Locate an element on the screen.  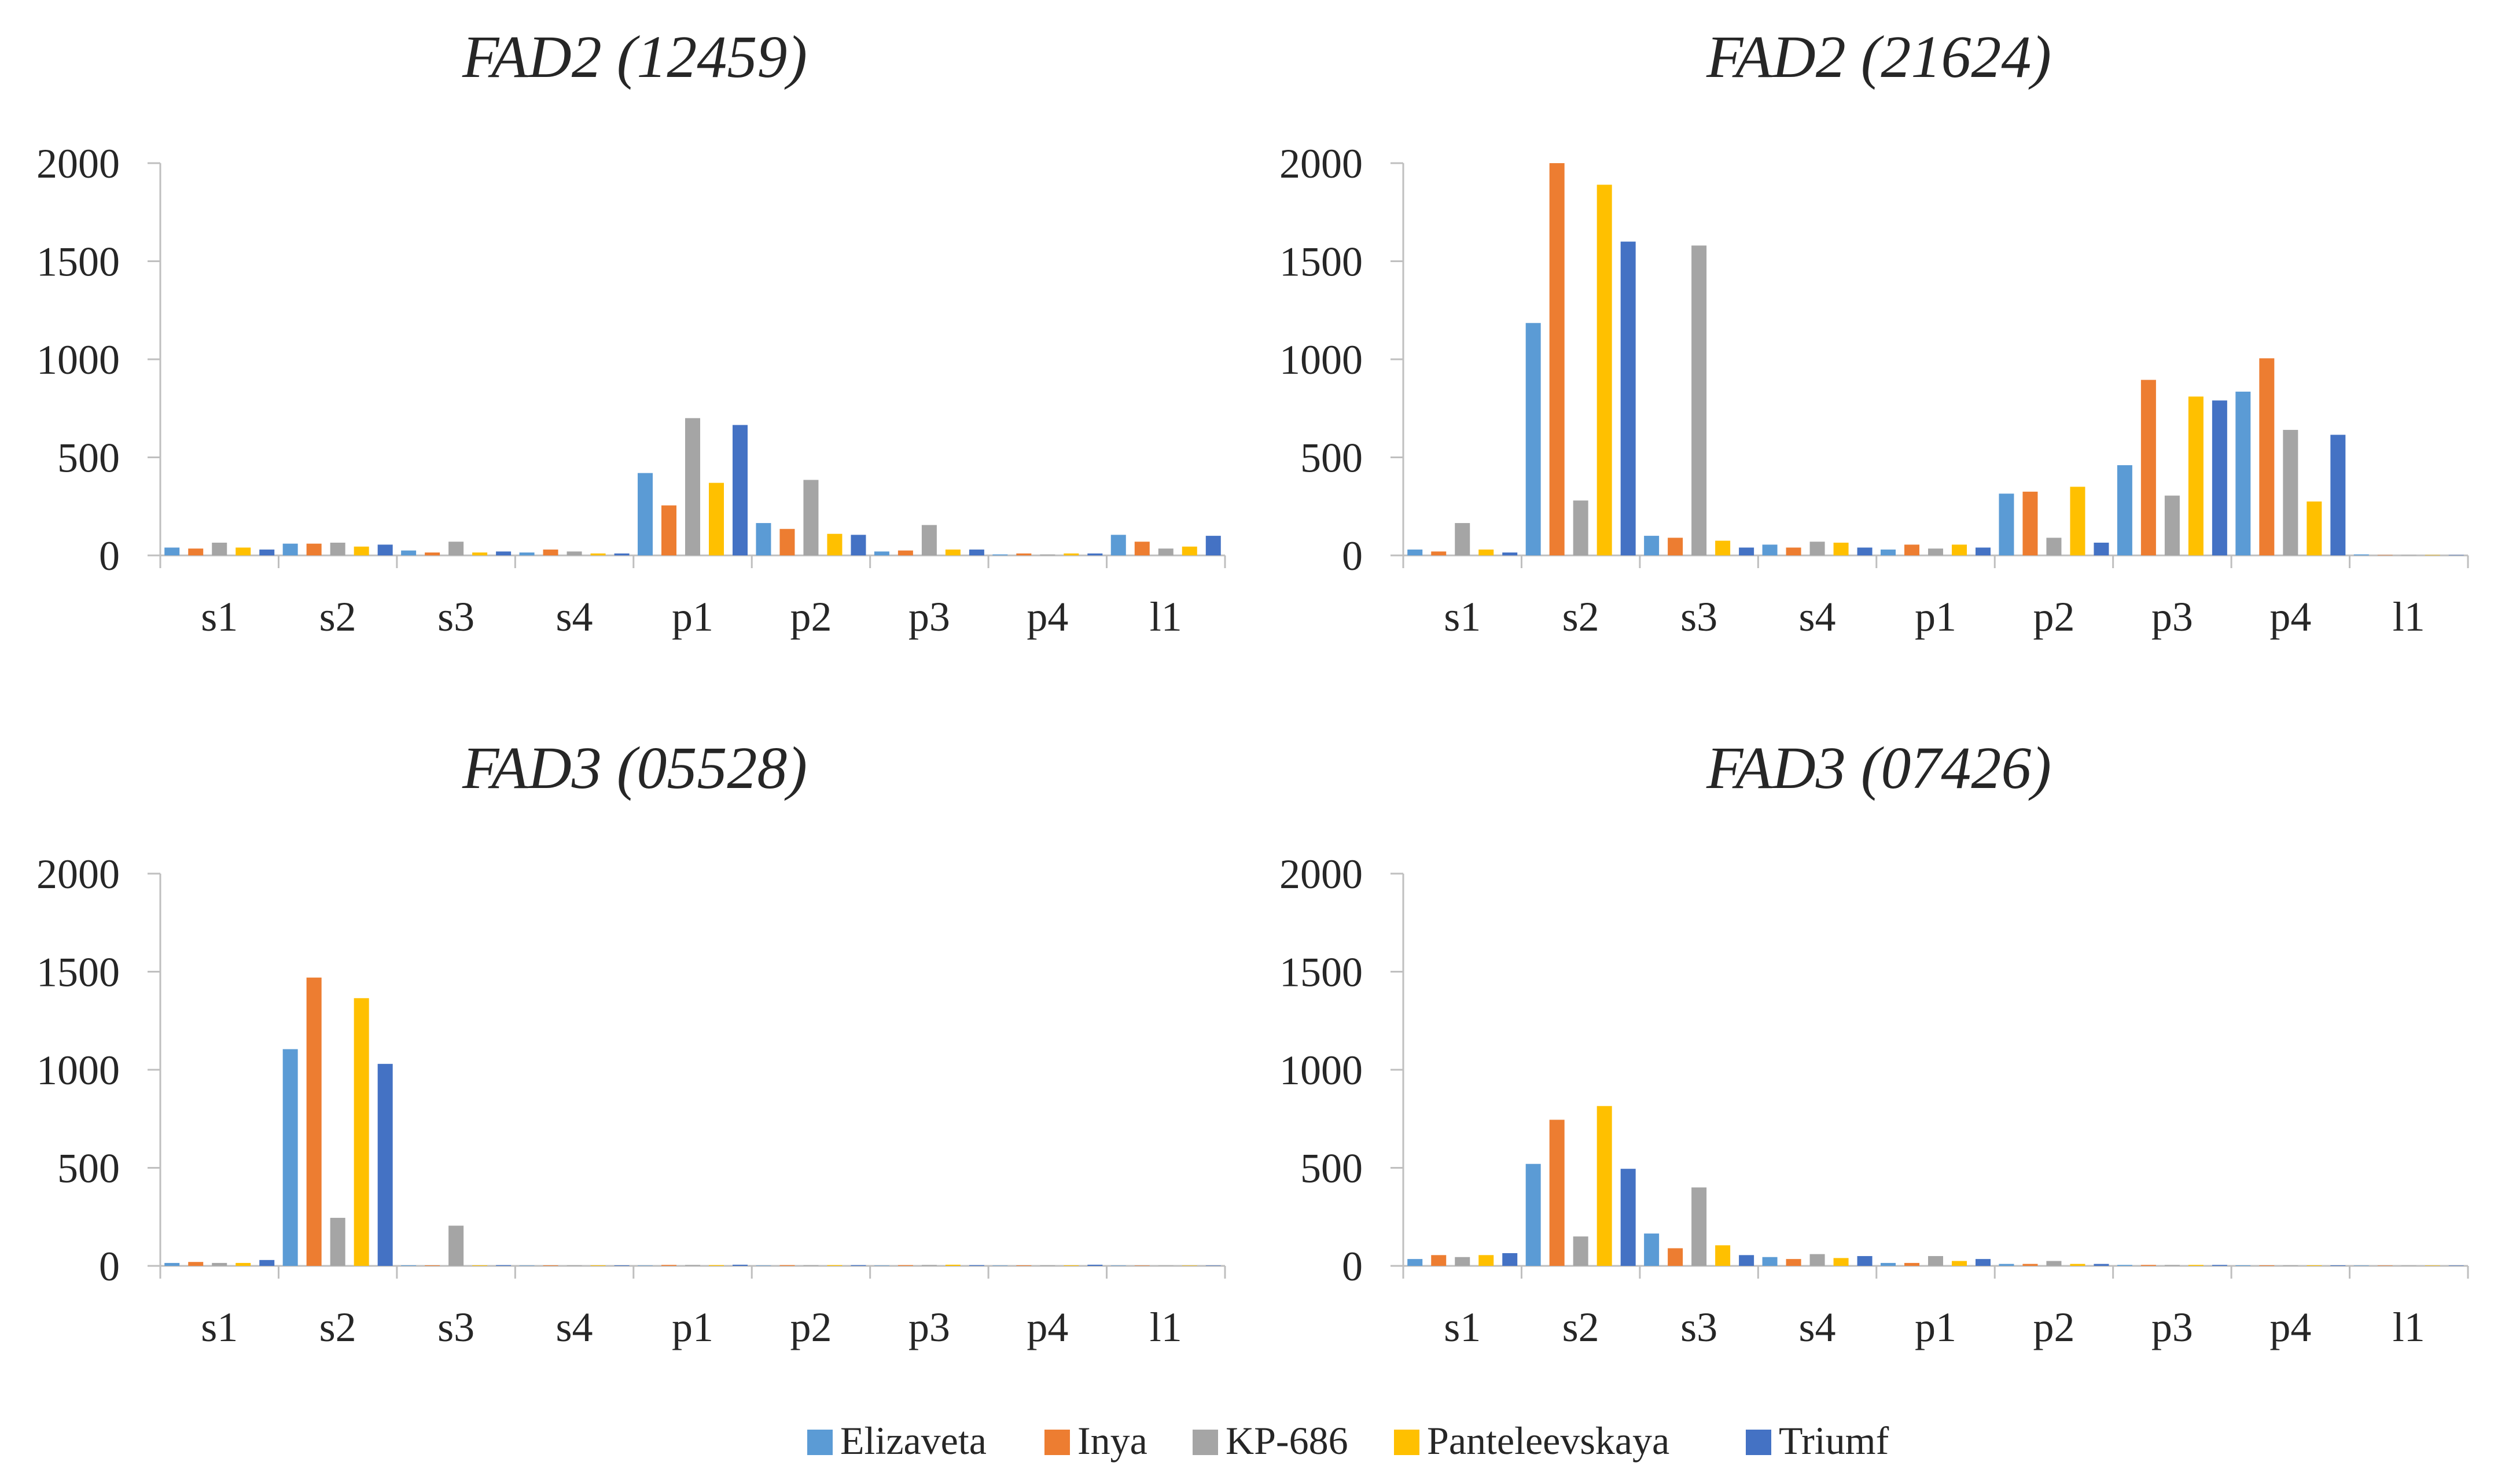
chart-title: FAD2 (21624) is located at coordinates (1879, 57).